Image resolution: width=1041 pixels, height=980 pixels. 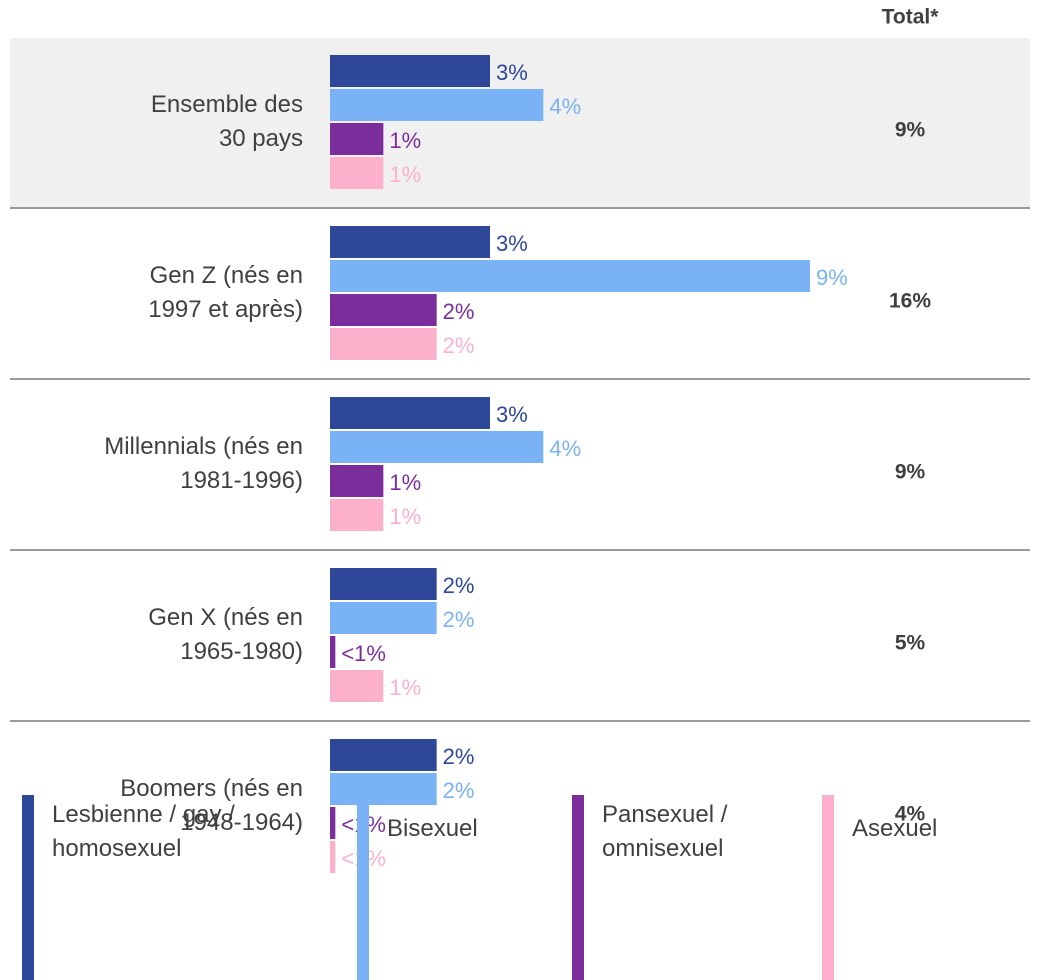 What do you see at coordinates (432, 828) in the screenshot?
I see `legend-label: Bisexuel` at bounding box center [432, 828].